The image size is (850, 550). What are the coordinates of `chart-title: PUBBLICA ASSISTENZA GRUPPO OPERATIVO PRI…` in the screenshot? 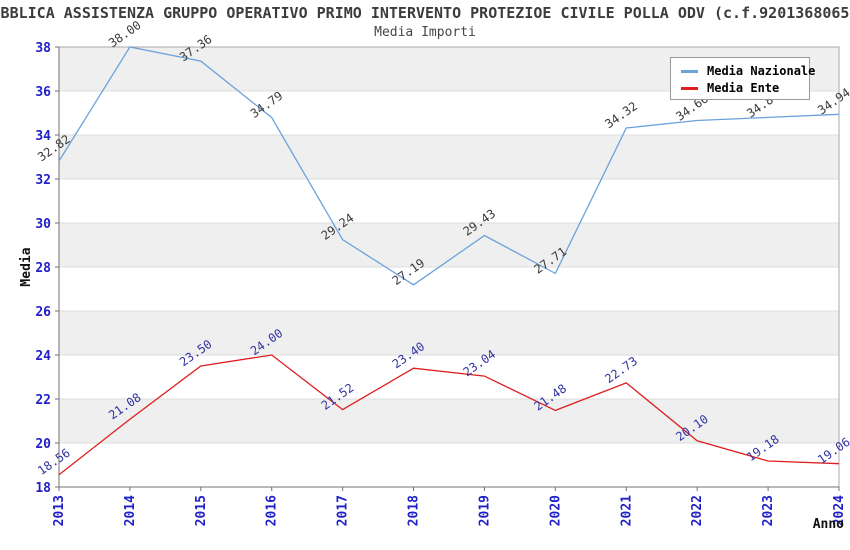 It's located at (425, 13).